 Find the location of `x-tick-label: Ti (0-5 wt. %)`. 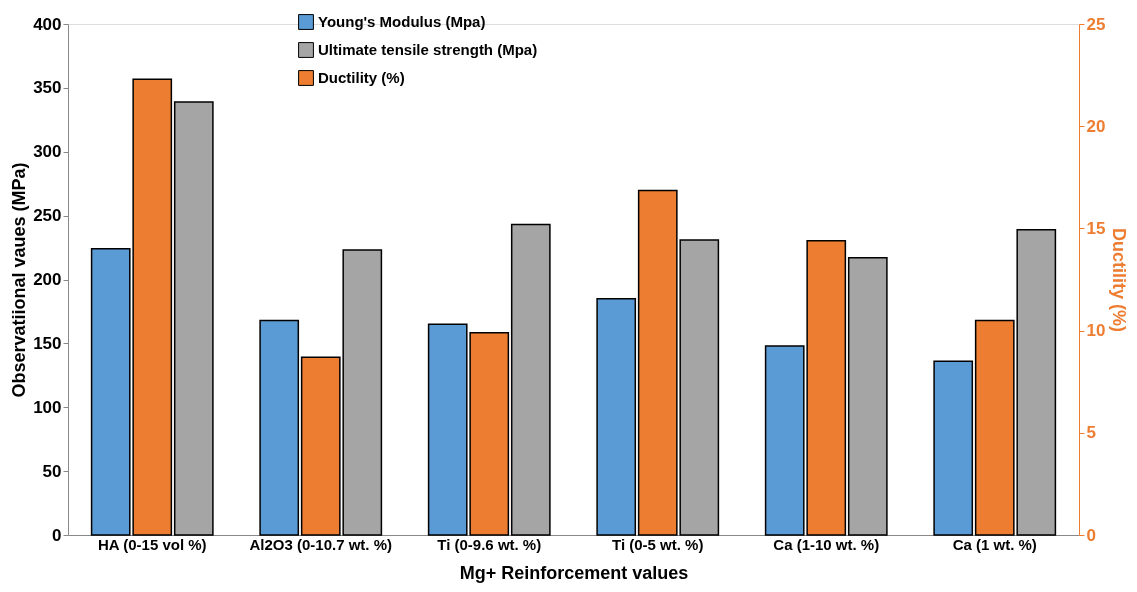

x-tick-label: Ti (0-5 wt. %) is located at coordinates (658, 544).